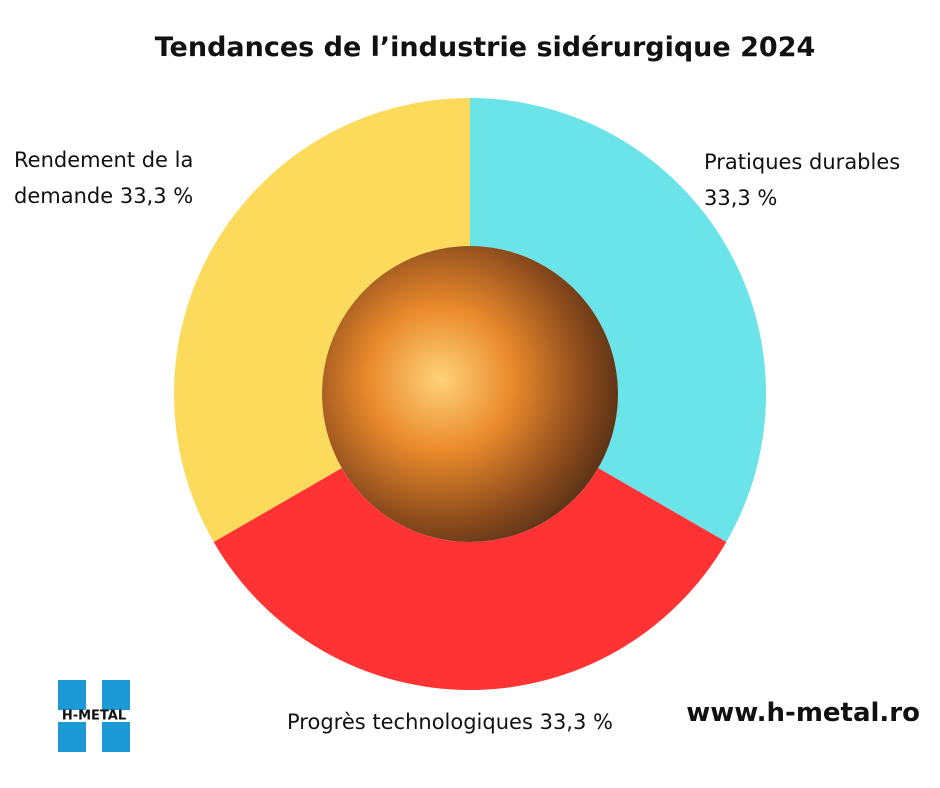  I want to click on logo: H-METAL, so click(94, 716).